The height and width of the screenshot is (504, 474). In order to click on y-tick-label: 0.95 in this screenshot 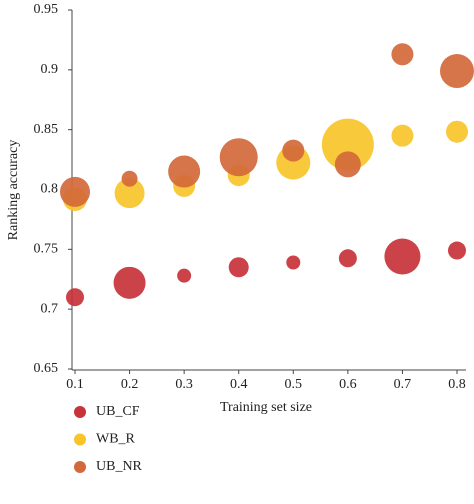, I will do `click(46, 9)`.